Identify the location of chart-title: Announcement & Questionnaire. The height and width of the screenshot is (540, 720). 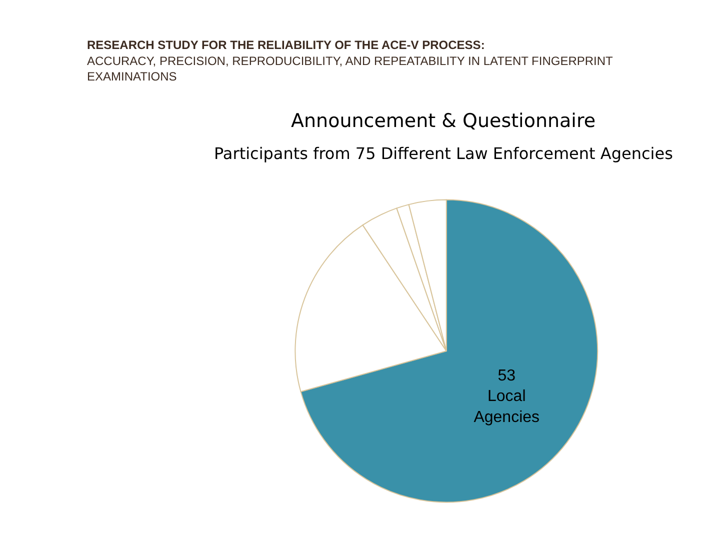
(443, 121).